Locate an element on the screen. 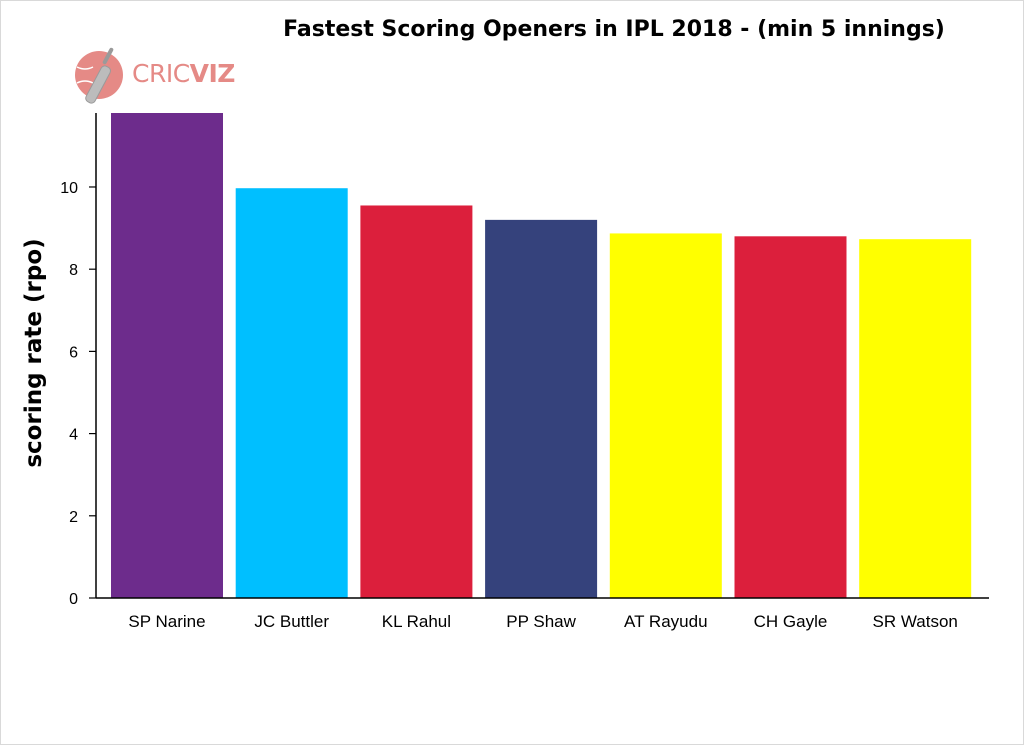 The image size is (1024, 745). y-tick-label-8: 8 is located at coordinates (73, 270).